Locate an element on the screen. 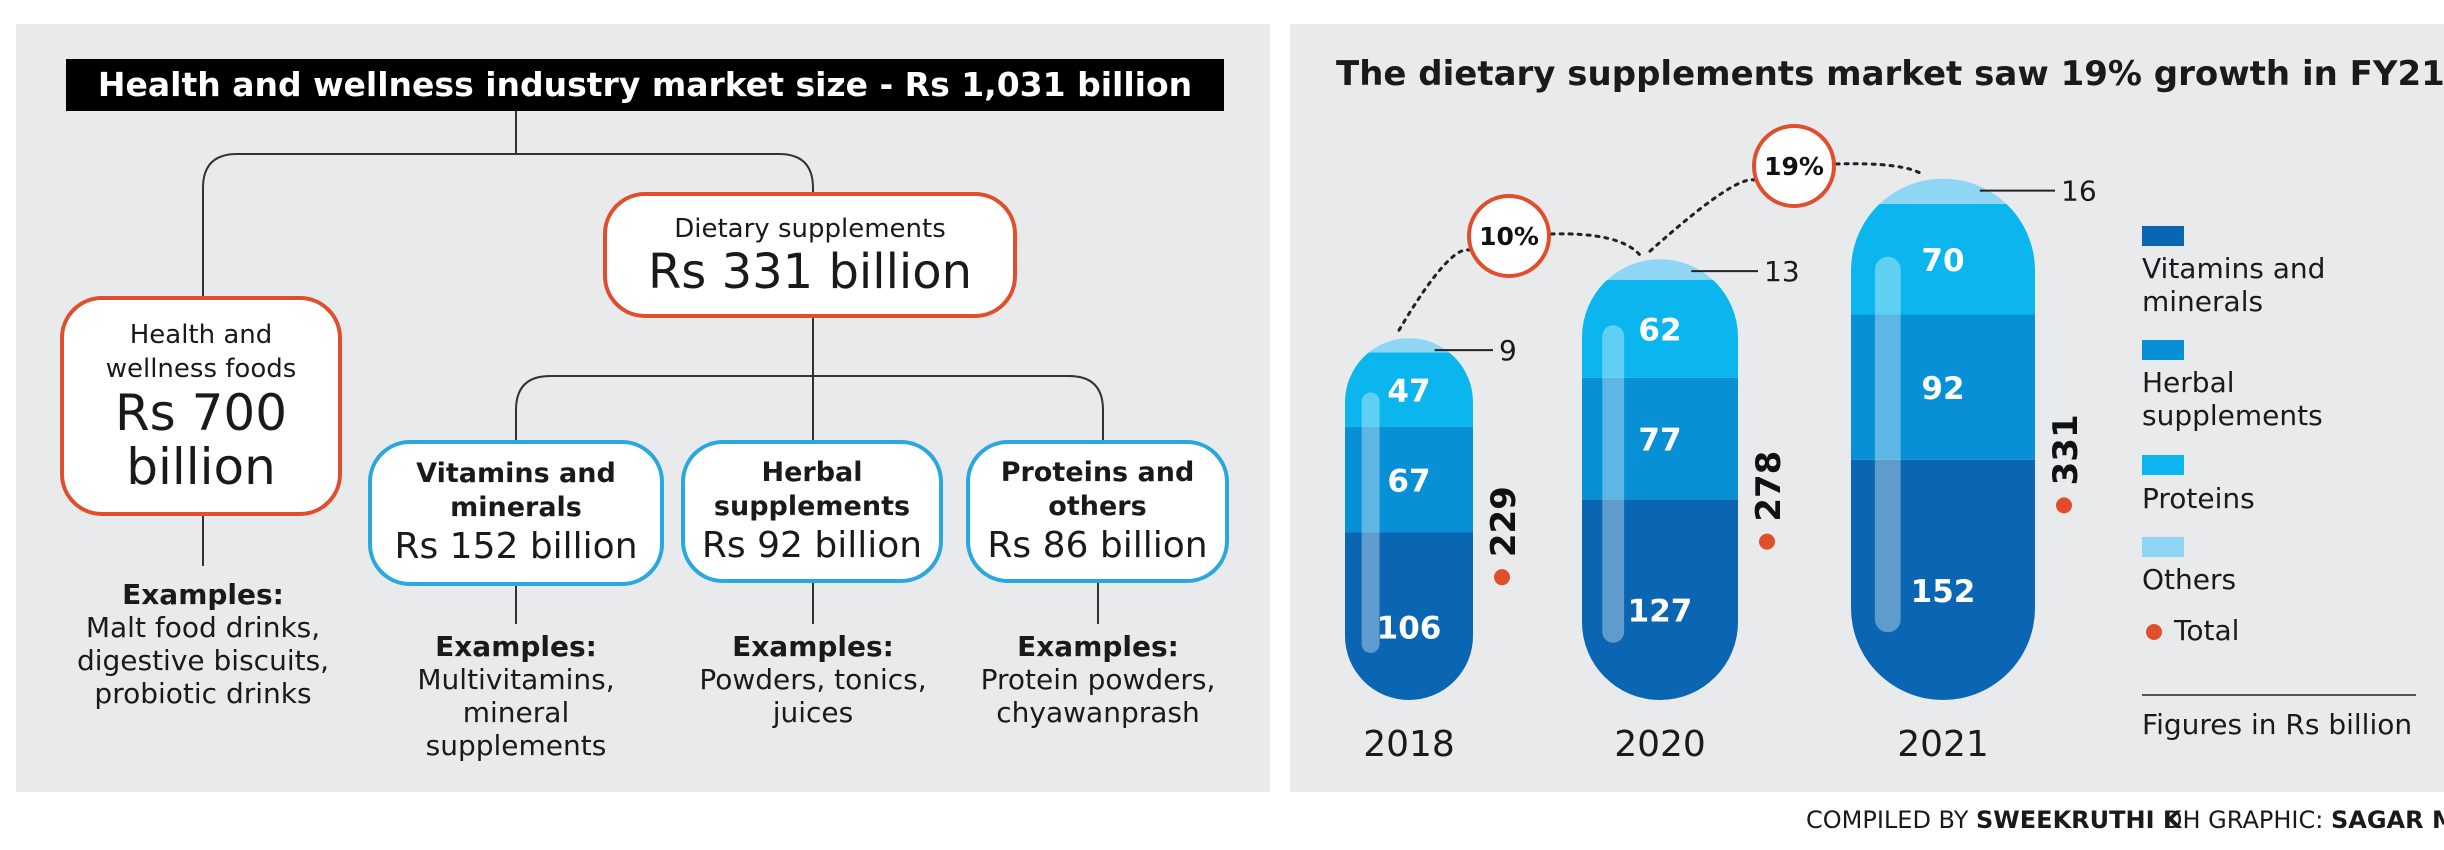  value-label-vitamins-2021: 152 is located at coordinates (1943, 592).